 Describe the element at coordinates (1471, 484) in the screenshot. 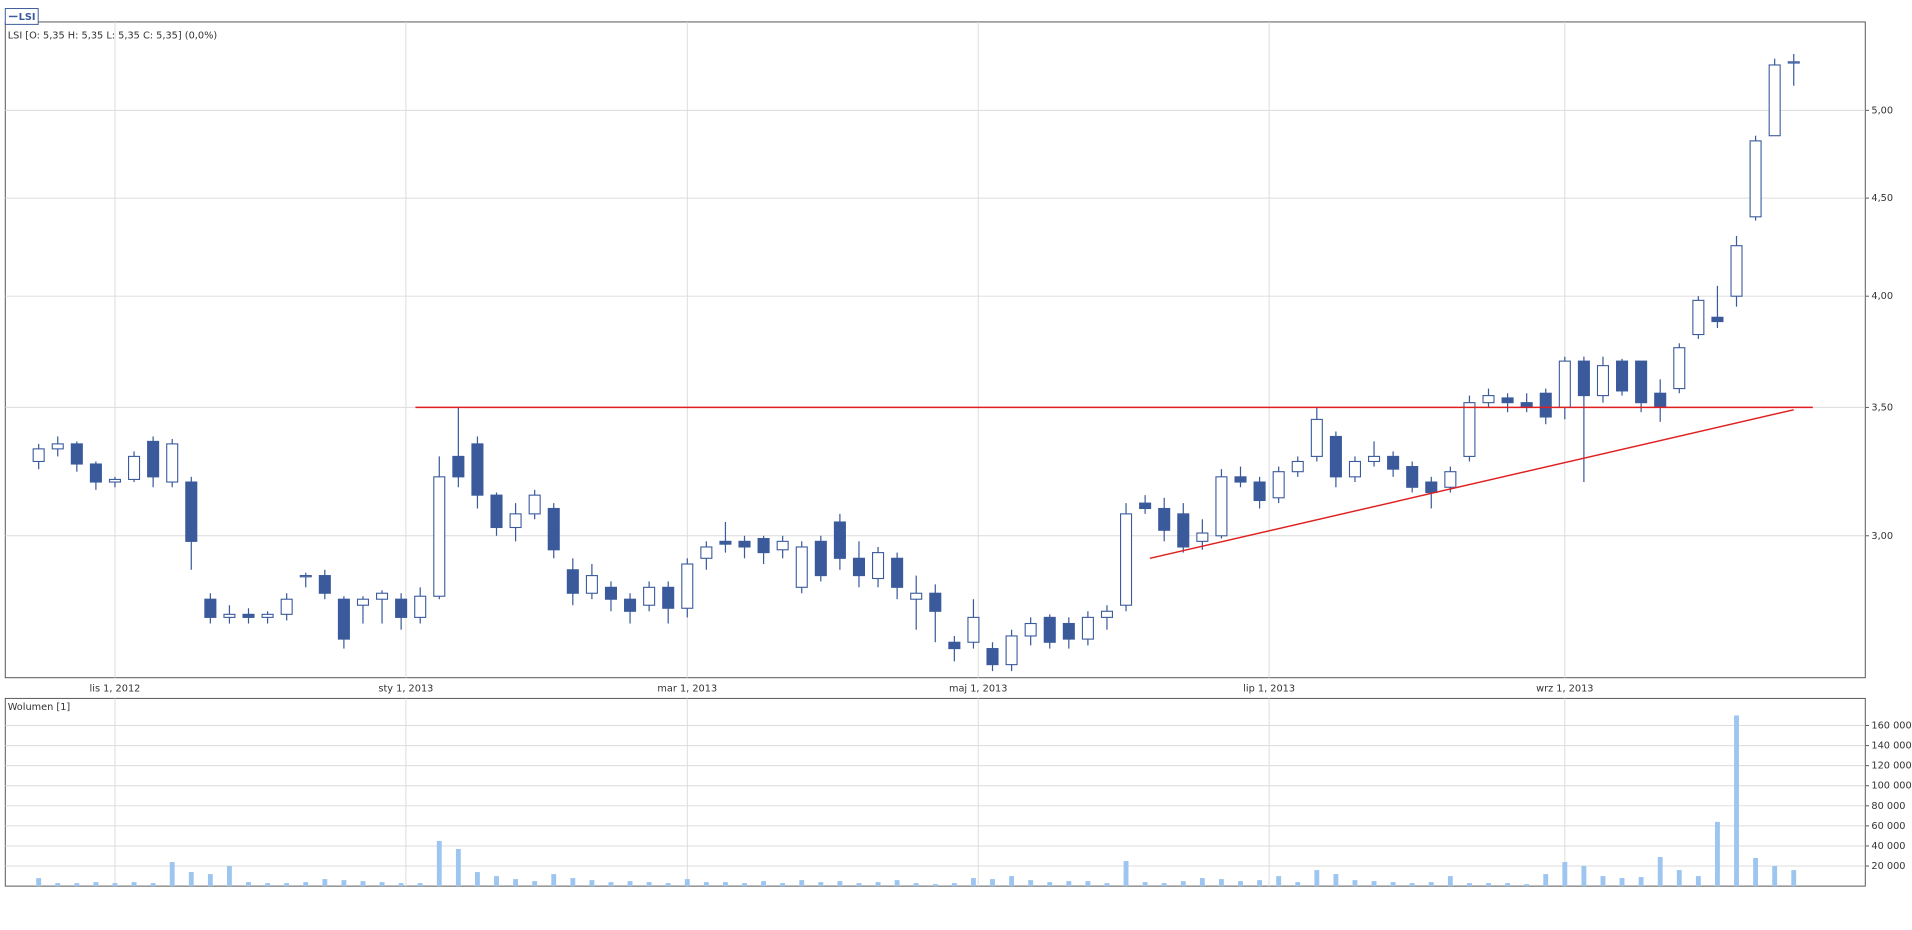

I see `trend-line` at that location.